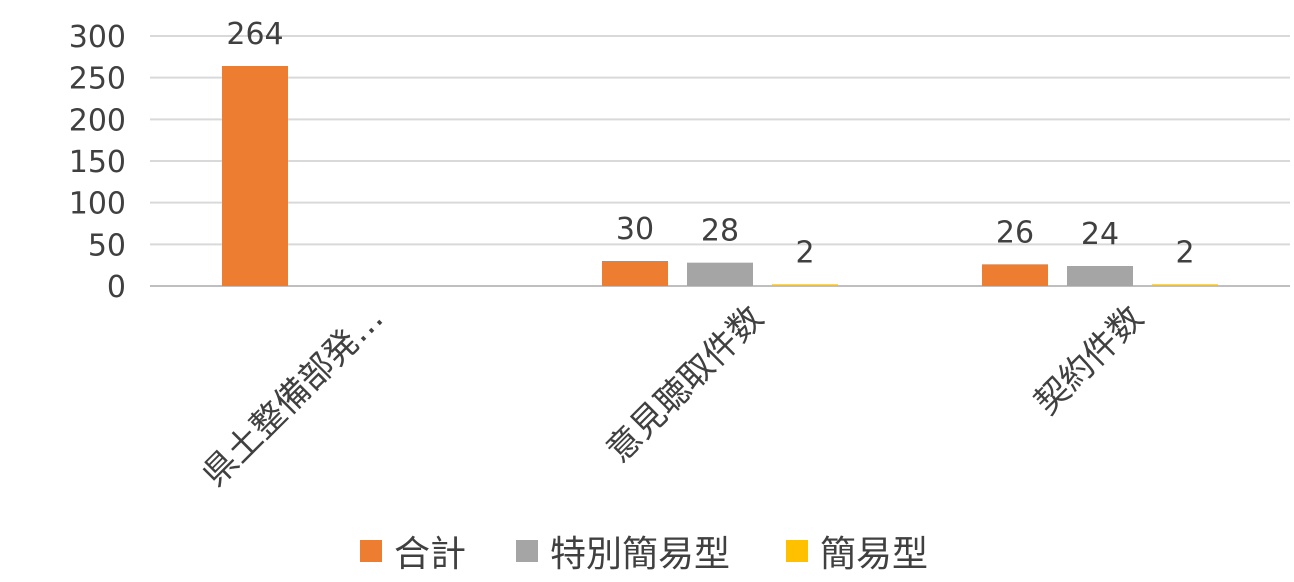 The height and width of the screenshot is (582, 1294). What do you see at coordinates (1015, 232) in the screenshot?
I see `data-label: 26` at bounding box center [1015, 232].